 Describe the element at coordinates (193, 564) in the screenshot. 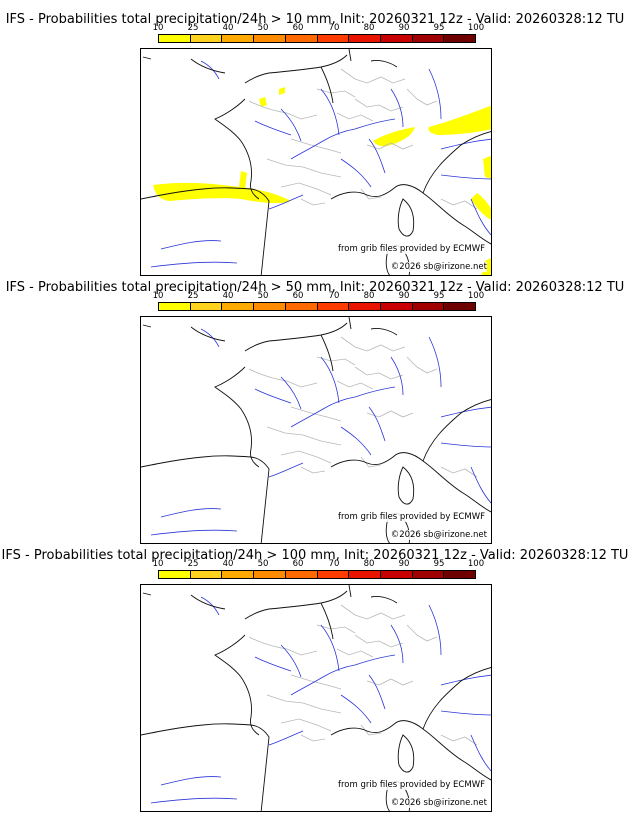

I see `scale-tick-label: 25` at that location.